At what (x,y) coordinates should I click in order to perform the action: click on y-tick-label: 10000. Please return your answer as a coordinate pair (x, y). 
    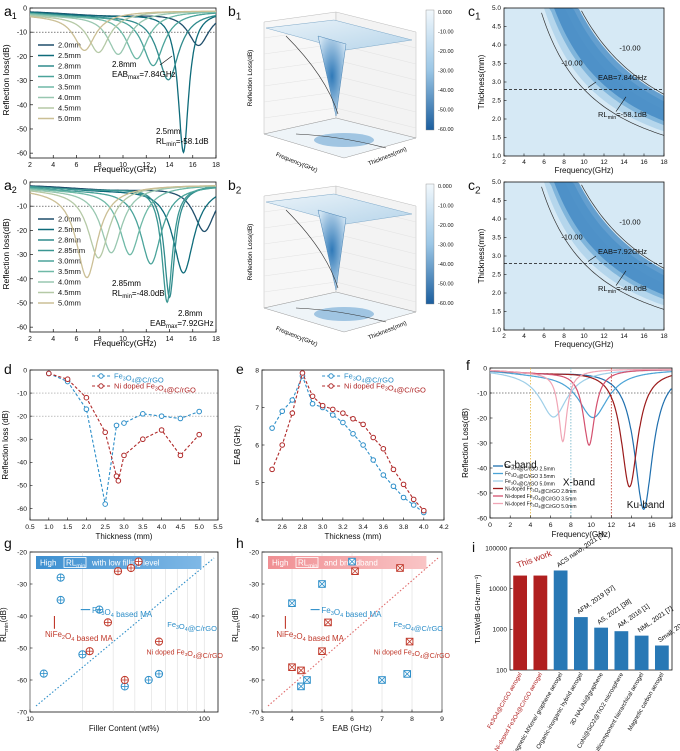
    Looking at the image, I should click on (498, 589).